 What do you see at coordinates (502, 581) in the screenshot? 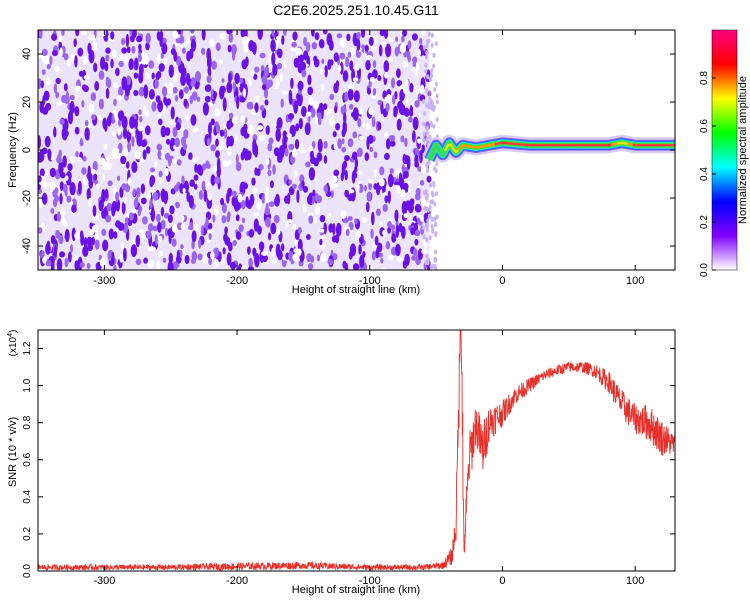
I see `x-tick-label: 0` at bounding box center [502, 581].